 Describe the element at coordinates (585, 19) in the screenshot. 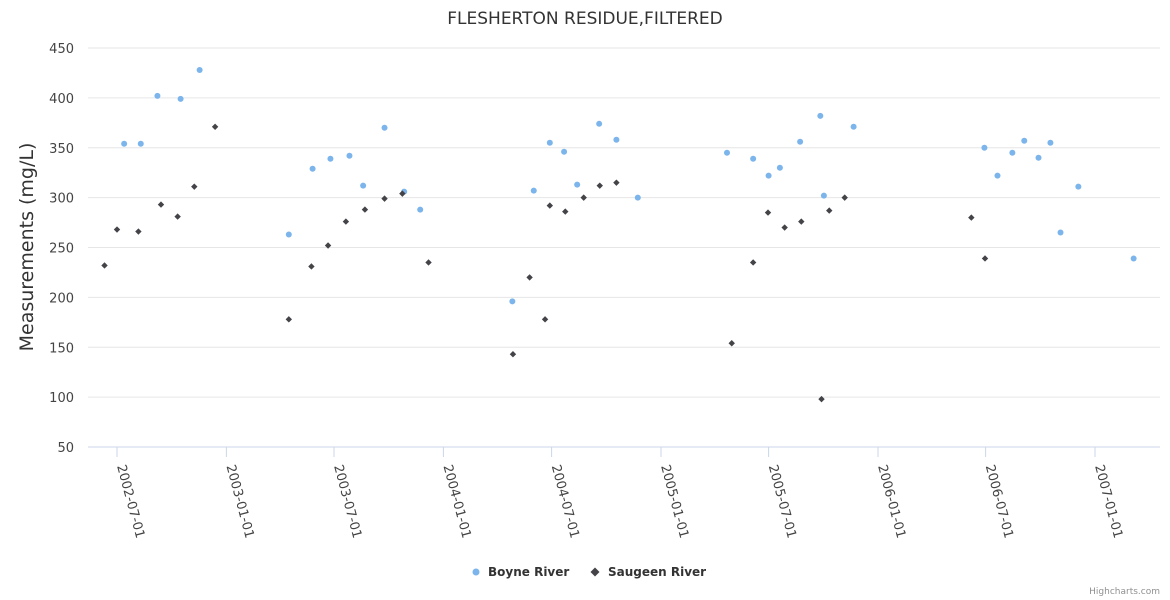

I see `chart-title: FLESHERTON RESIDUE,FILTERED` at that location.